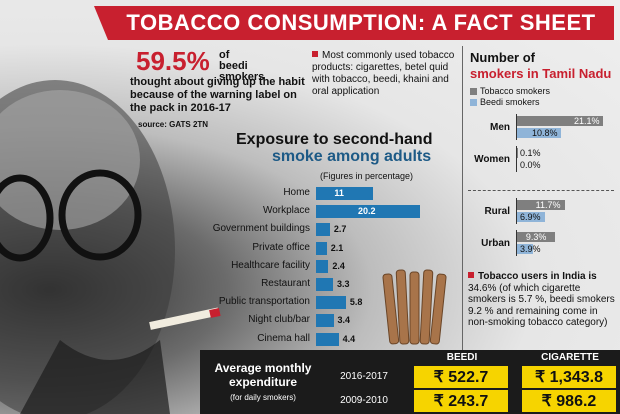 The image size is (620, 414). What do you see at coordinates (338, 265) in the screenshot?
I see `exposure-value-label: 2.4` at bounding box center [338, 265].